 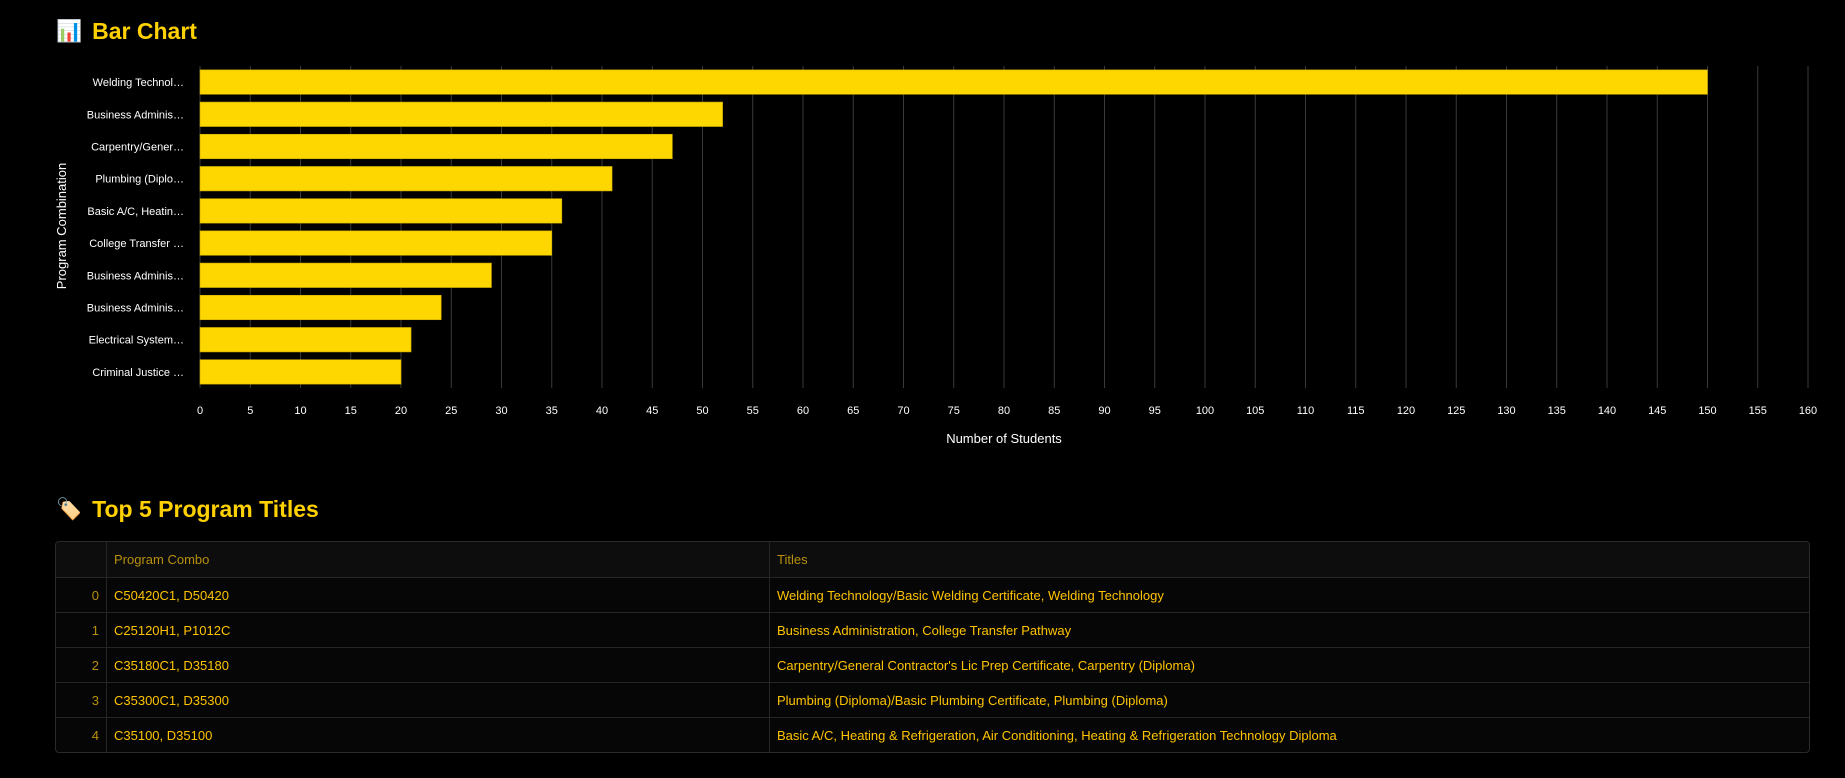 I want to click on x-tick-label: 90, so click(x=1104, y=411).